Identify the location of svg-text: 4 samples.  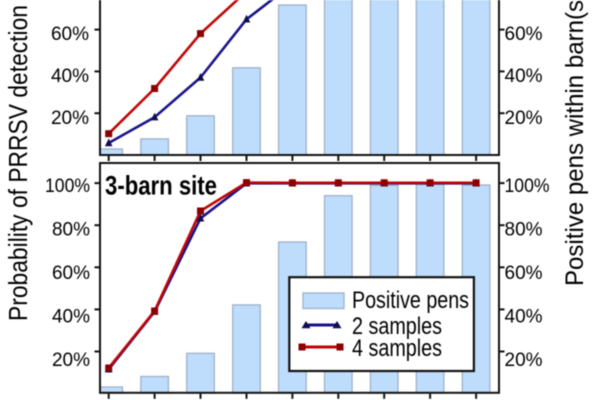
(397, 348).